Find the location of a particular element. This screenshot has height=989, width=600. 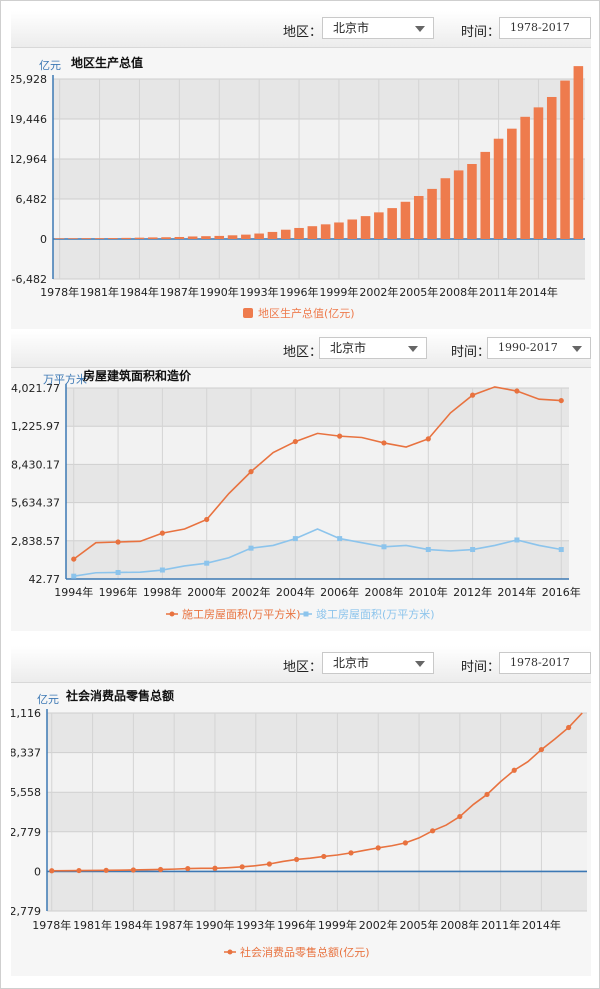

x-tick-label: 2004年 is located at coordinates (295, 592).